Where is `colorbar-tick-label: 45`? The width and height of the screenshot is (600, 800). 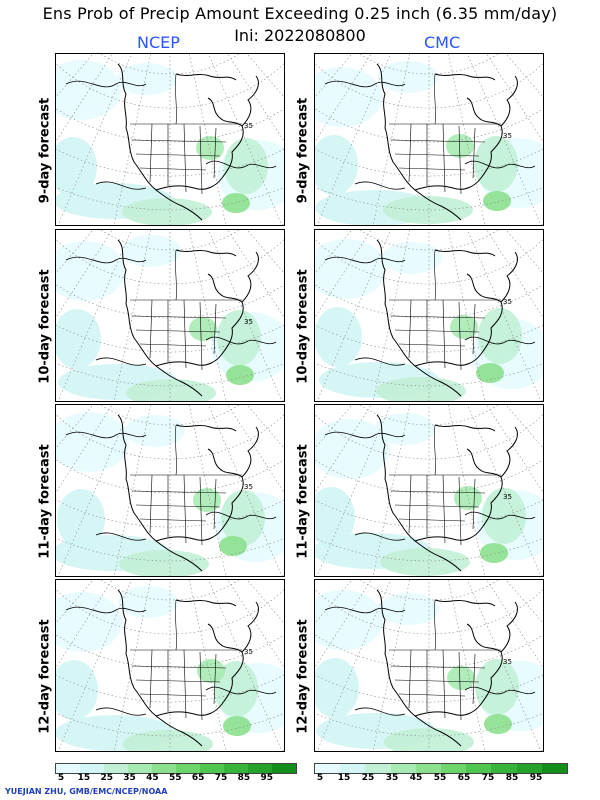
colorbar-tick-label: 45 is located at coordinates (416, 778).